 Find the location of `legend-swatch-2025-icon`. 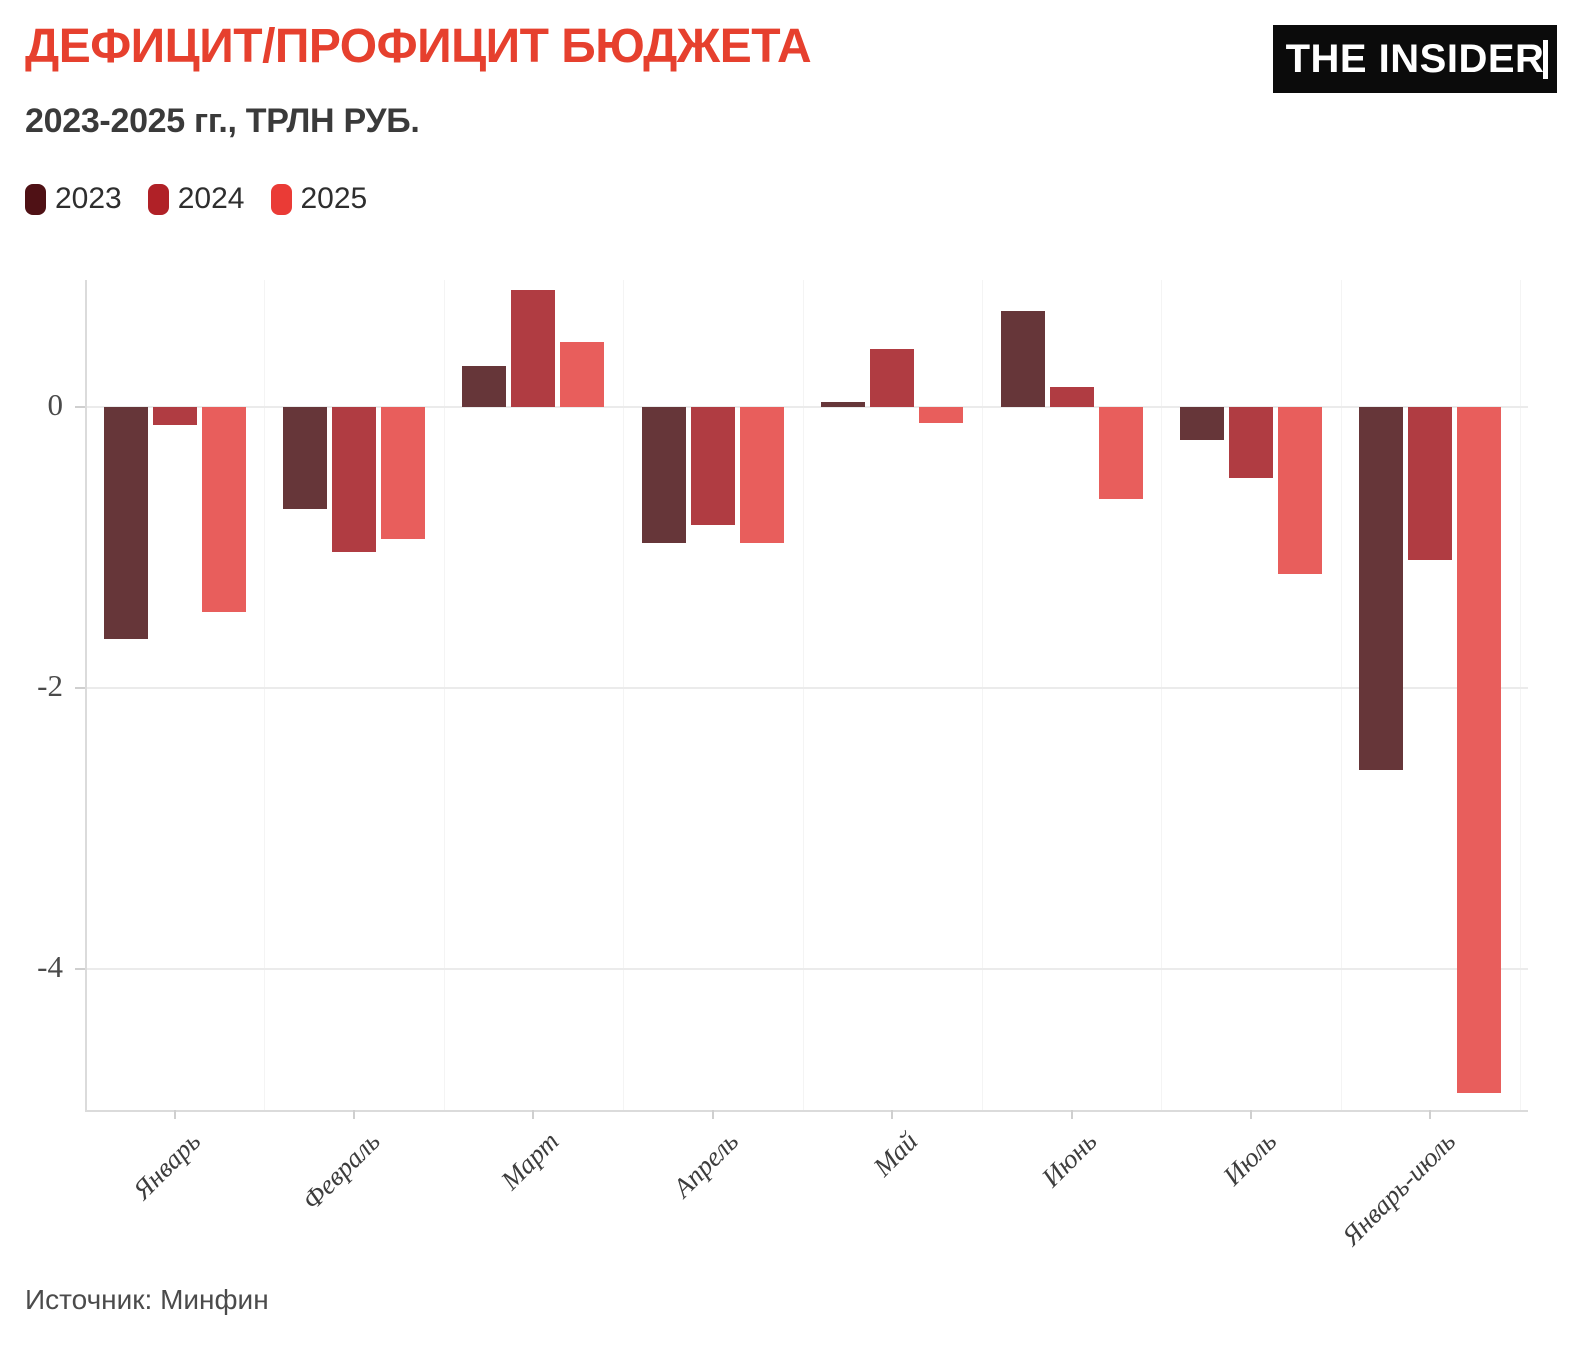

legend-swatch-2025-icon is located at coordinates (281, 199).